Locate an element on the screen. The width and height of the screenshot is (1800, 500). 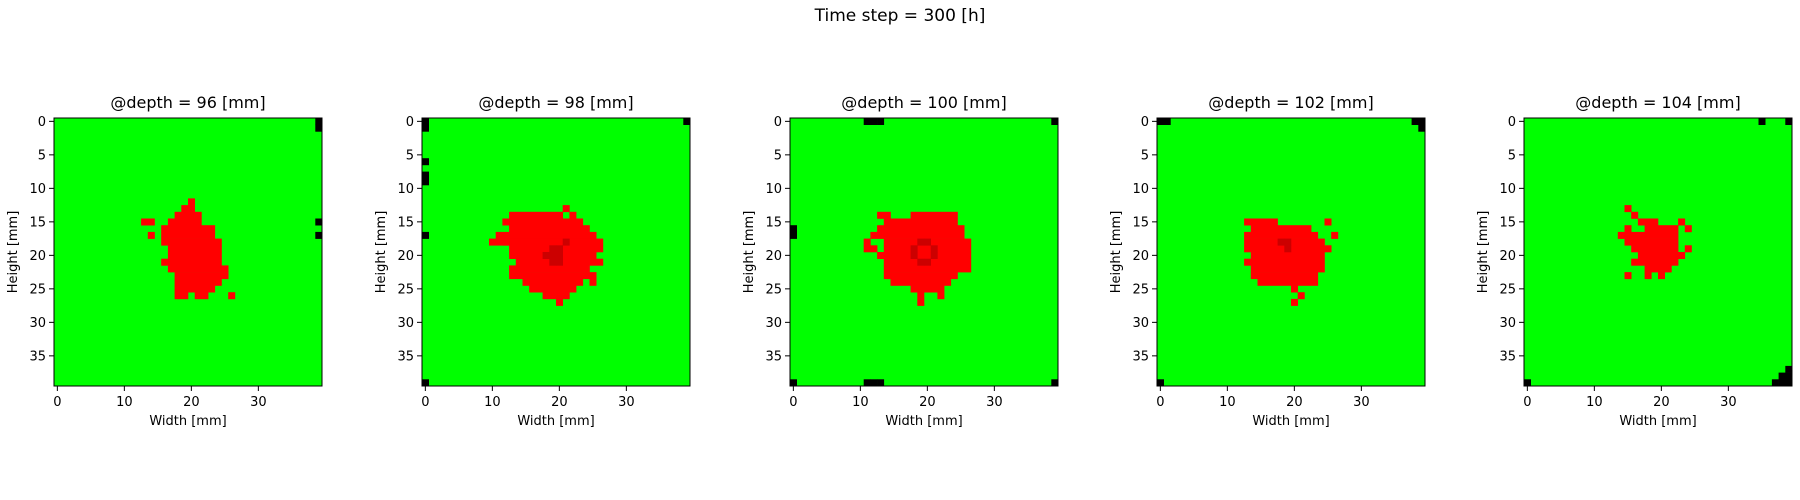
panel-title: @depth = 102 [mm] is located at coordinates (1290, 102).